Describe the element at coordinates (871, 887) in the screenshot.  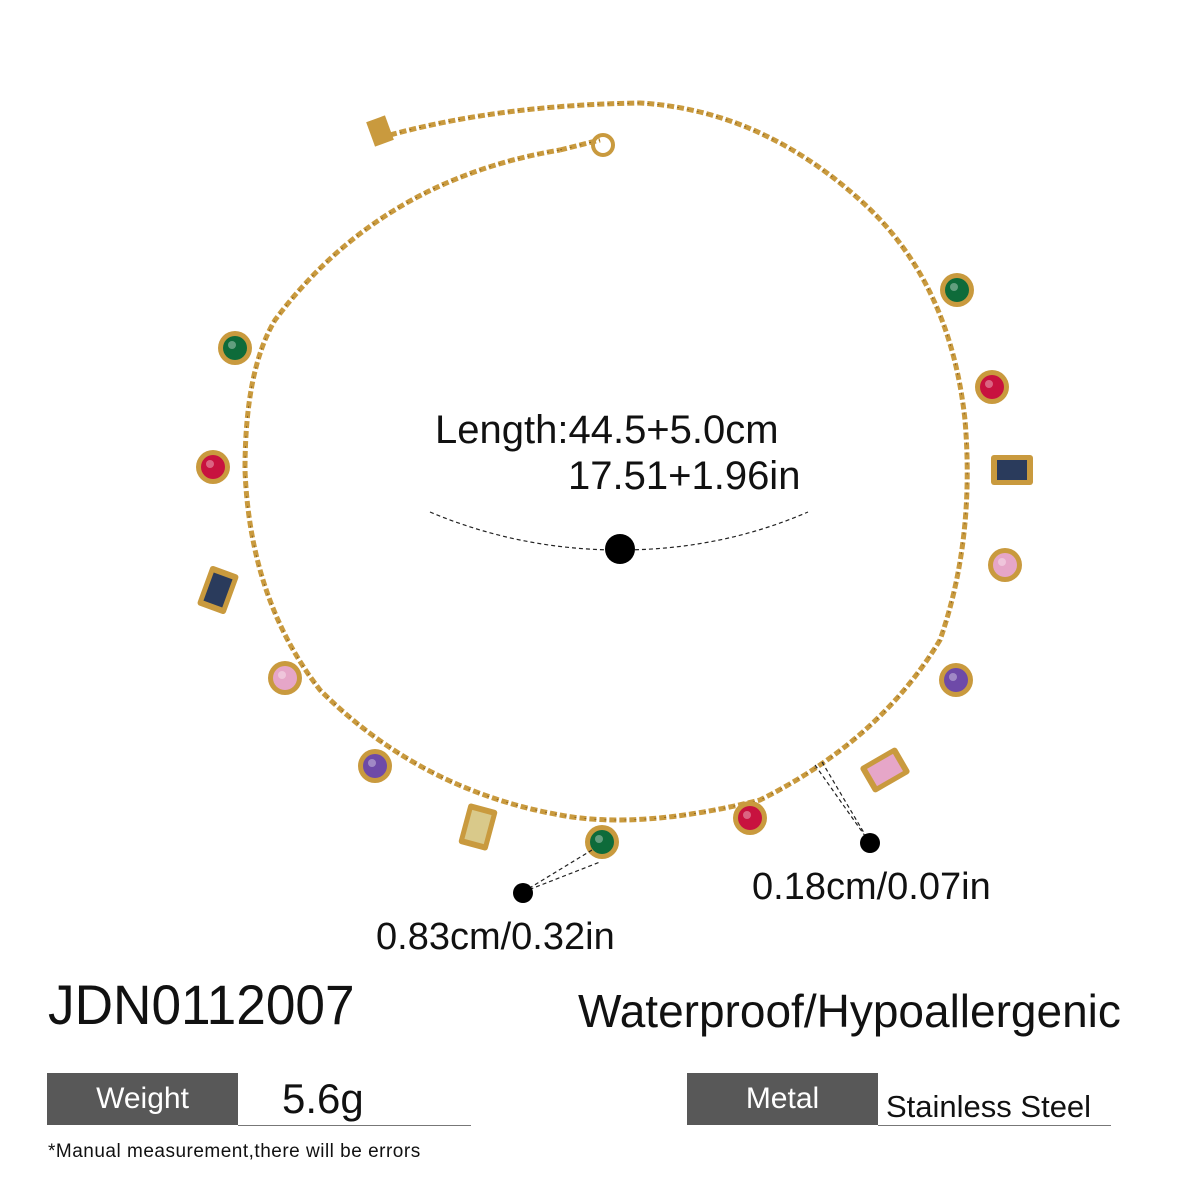
I see `chain-width-label: 0.18cm/0.07in` at that location.